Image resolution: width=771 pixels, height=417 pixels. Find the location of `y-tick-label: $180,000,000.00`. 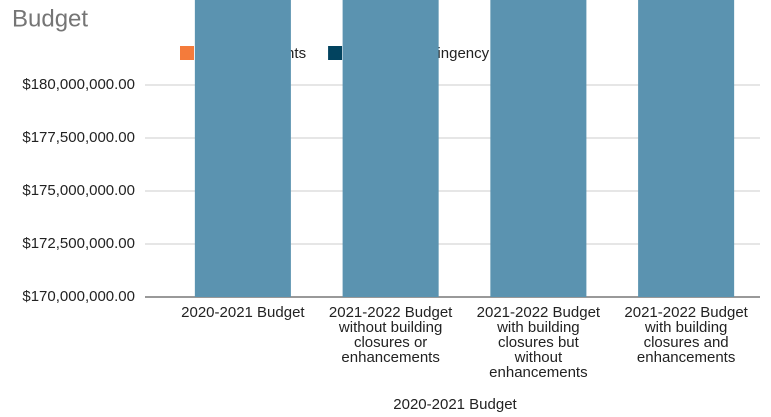

y-tick-label: $180,000,000.00 is located at coordinates (78, 84).